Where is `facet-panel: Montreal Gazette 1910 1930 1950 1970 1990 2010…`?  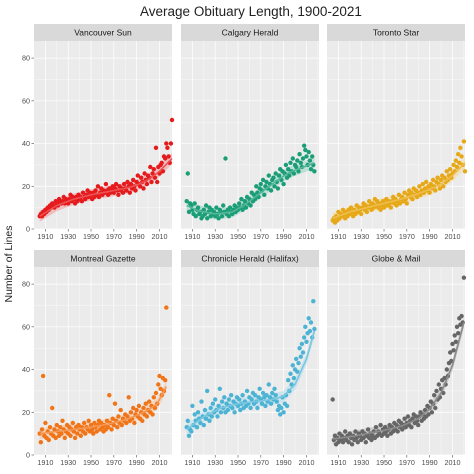 facet-panel: Montreal Gazette 1910 1930 1950 1970 1990 2010… is located at coordinates (97, 358).